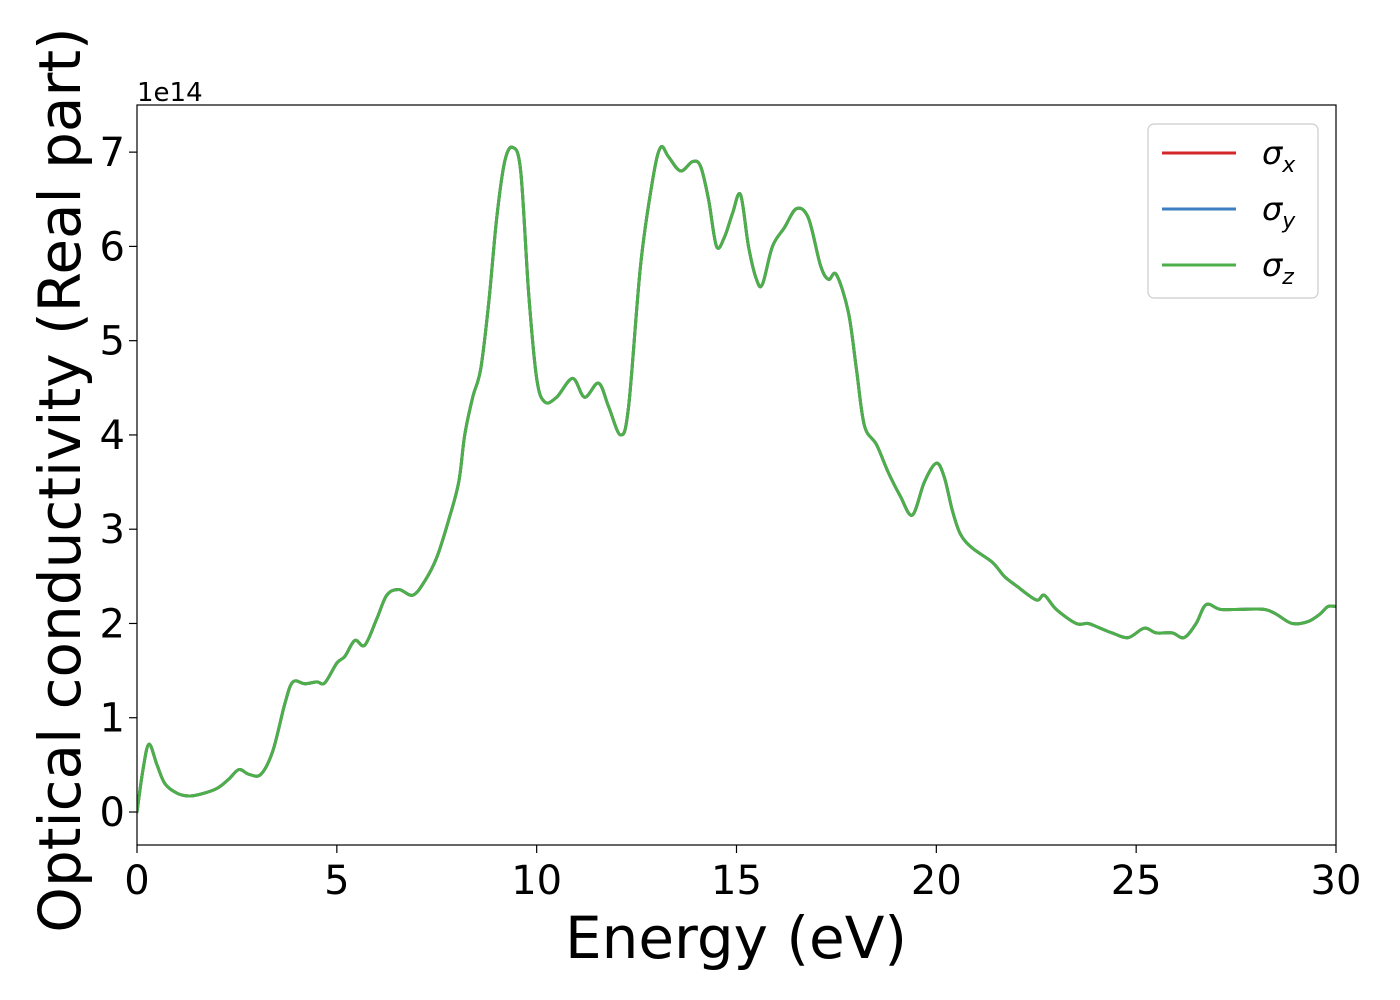 This screenshot has width=1400, height=1000. I want to click on y-tick-label: 7, so click(112, 153).